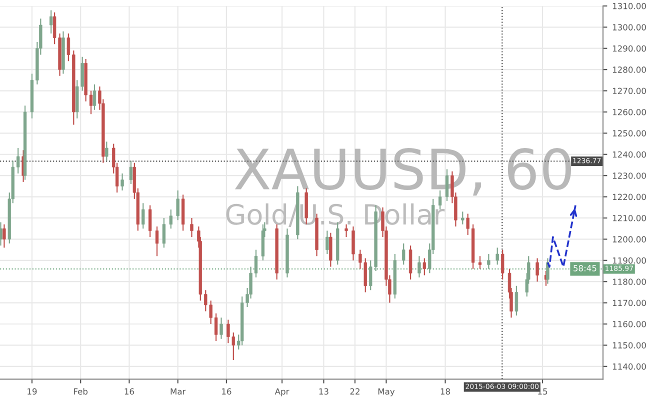 This screenshot has height=397, width=670. I want to click on annotation: 58:45, so click(585, 268).